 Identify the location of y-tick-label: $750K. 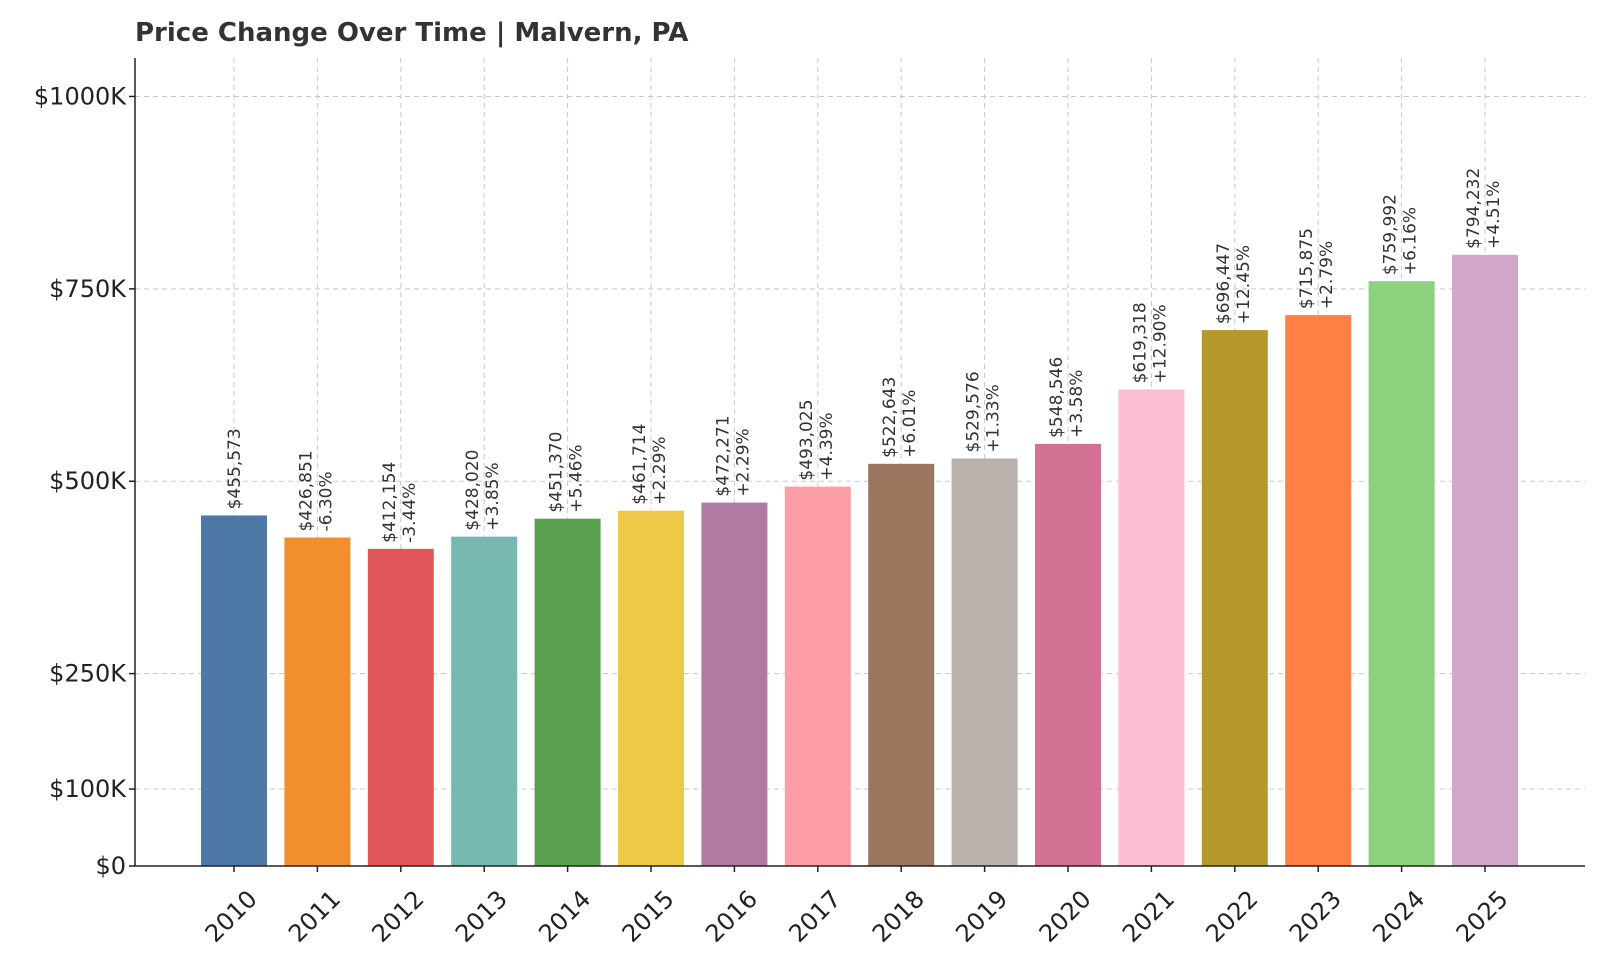
(88, 289).